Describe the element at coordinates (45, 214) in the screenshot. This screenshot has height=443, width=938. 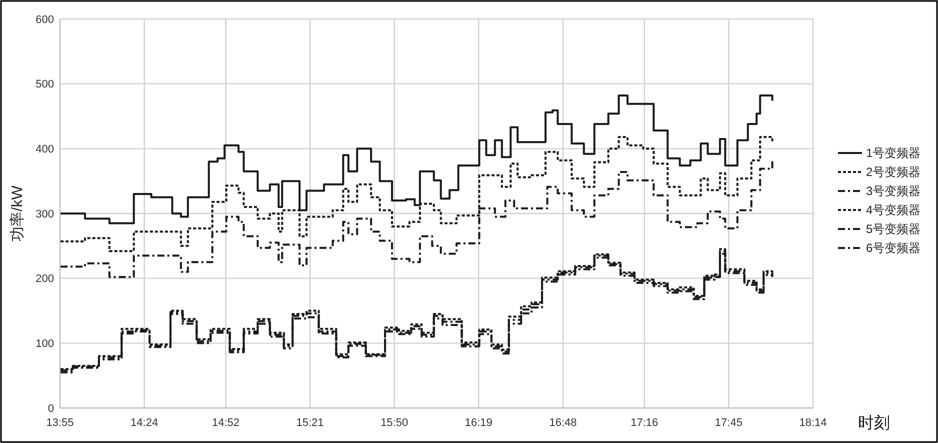
I see `y-tick-label: 300` at that location.